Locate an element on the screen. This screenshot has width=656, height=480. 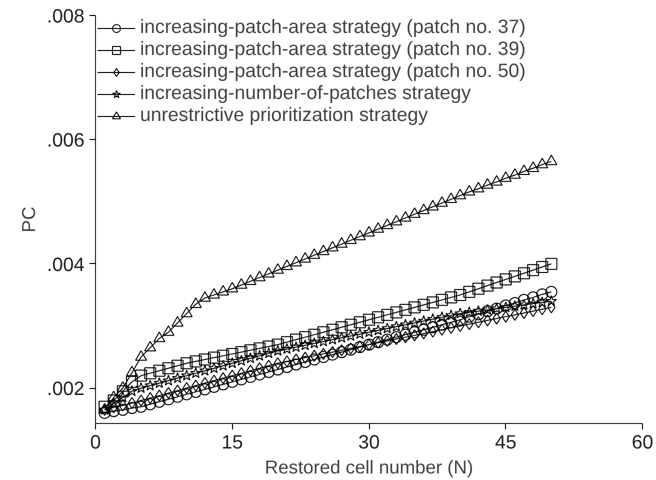
legend-label: unrestrictive prioritization strategy is located at coordinates (284, 116).